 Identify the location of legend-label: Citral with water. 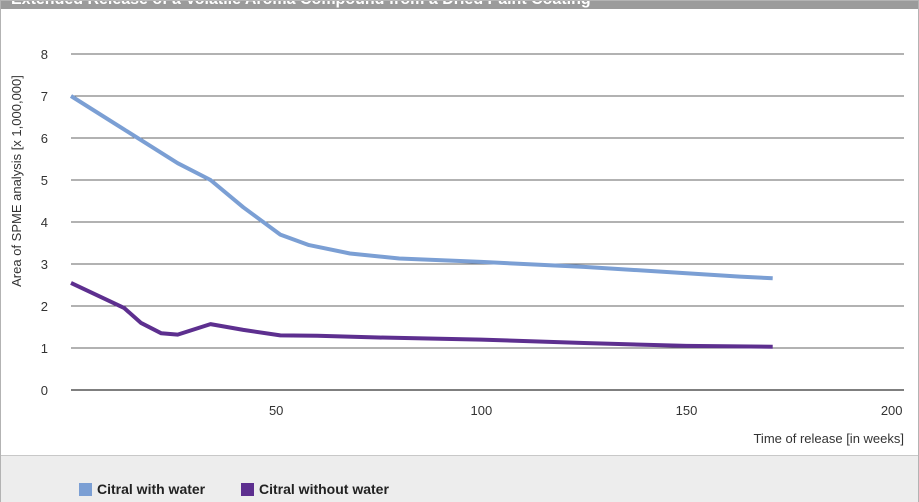
(151, 489).